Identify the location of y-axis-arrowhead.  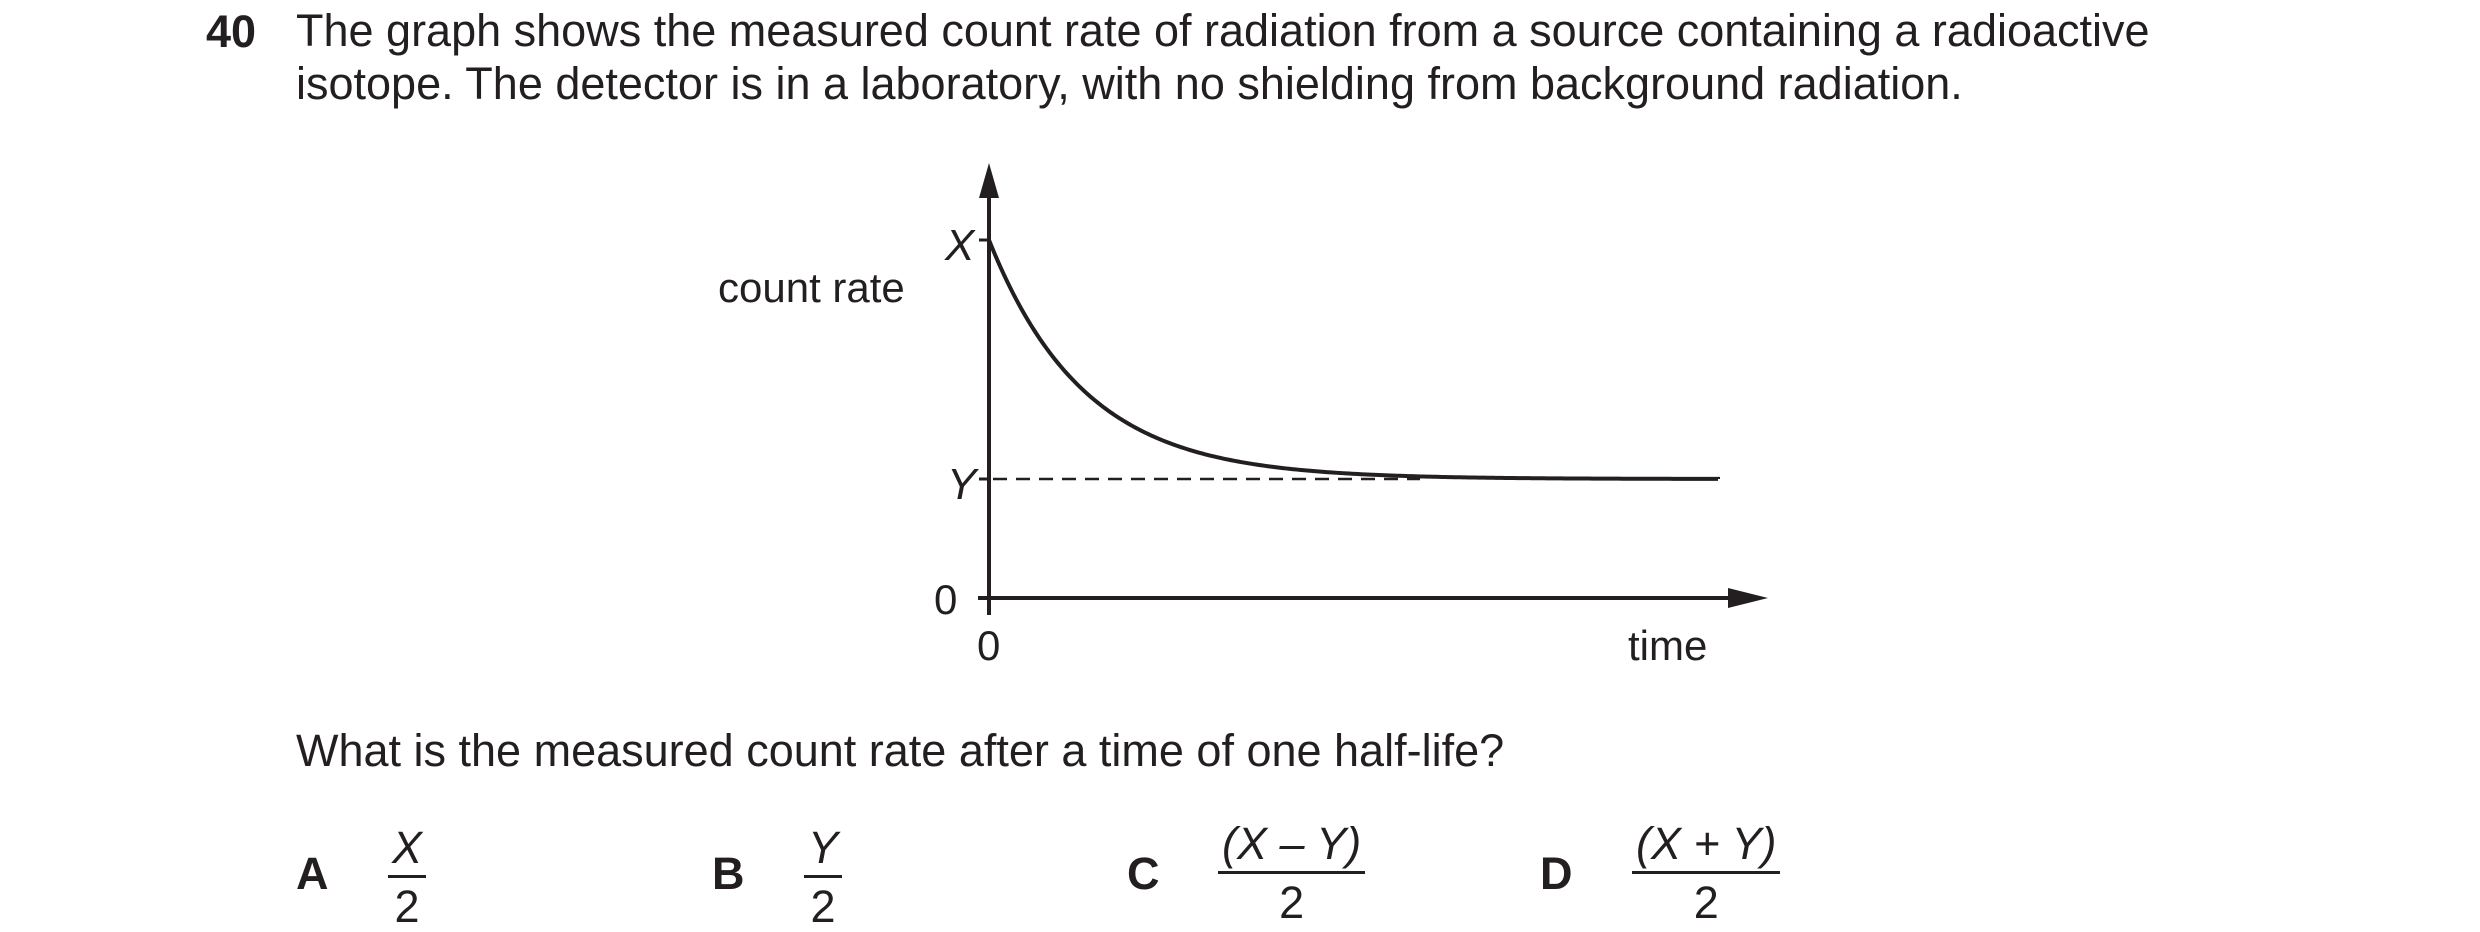
(989, 180).